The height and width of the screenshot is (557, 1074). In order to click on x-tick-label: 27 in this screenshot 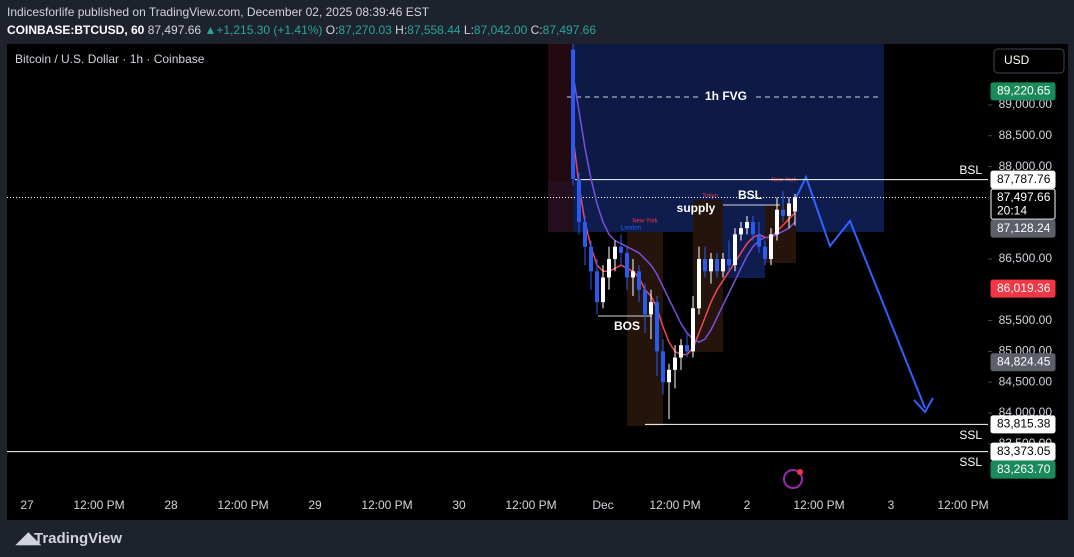, I will do `click(27, 505)`.